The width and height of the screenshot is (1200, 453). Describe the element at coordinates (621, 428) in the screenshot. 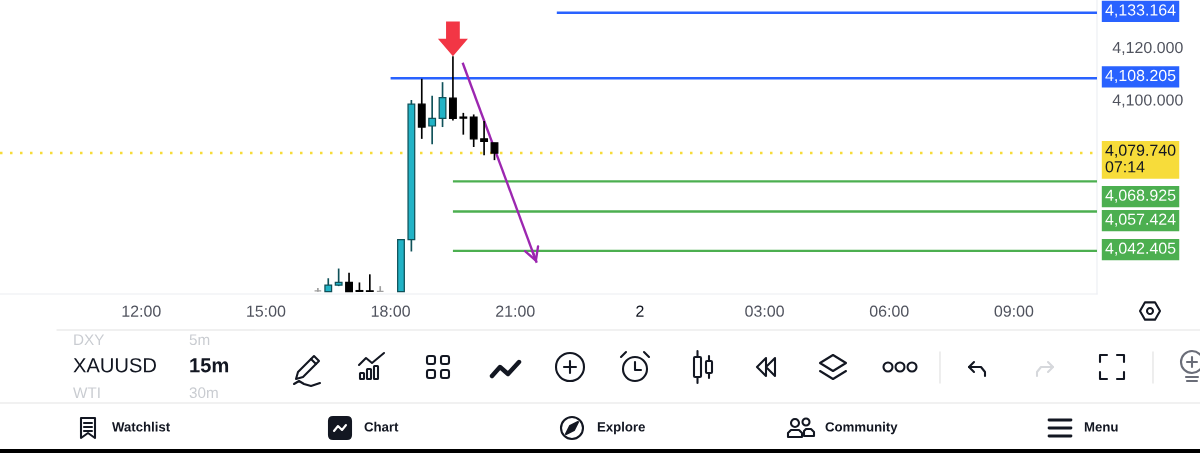

I see `text: Explore` at that location.